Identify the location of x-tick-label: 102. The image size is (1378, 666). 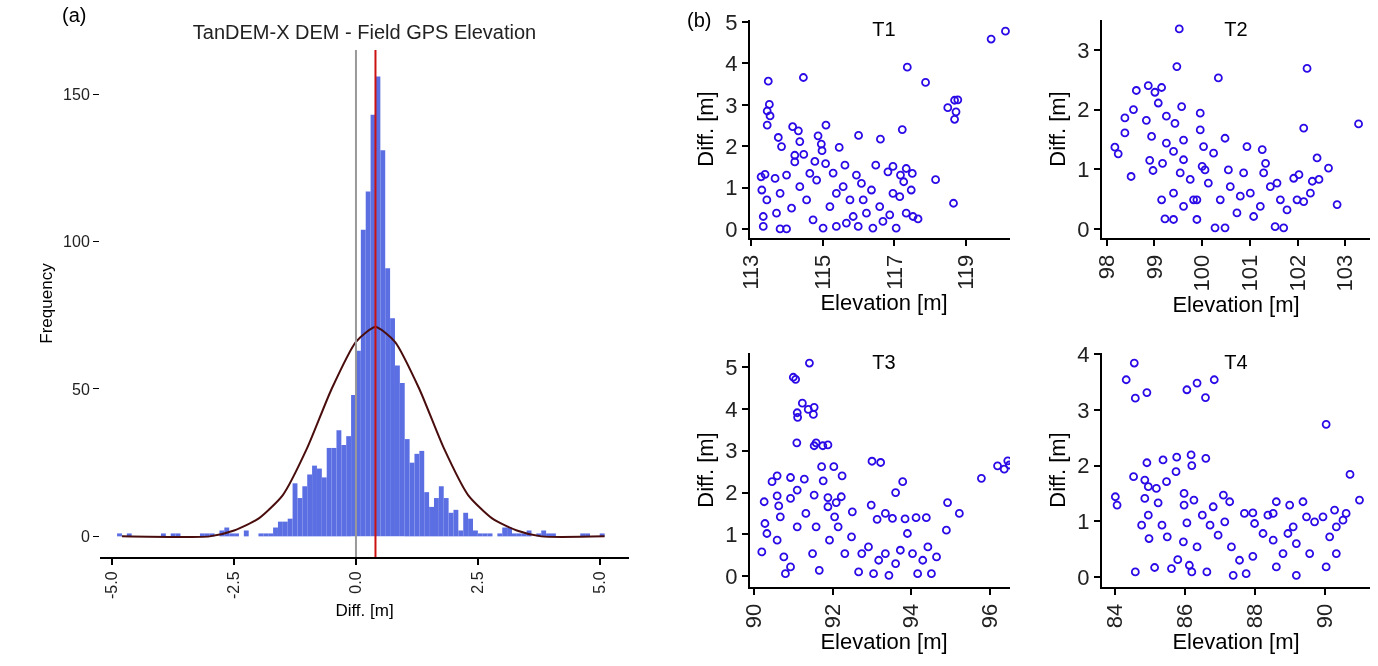
(1297, 273).